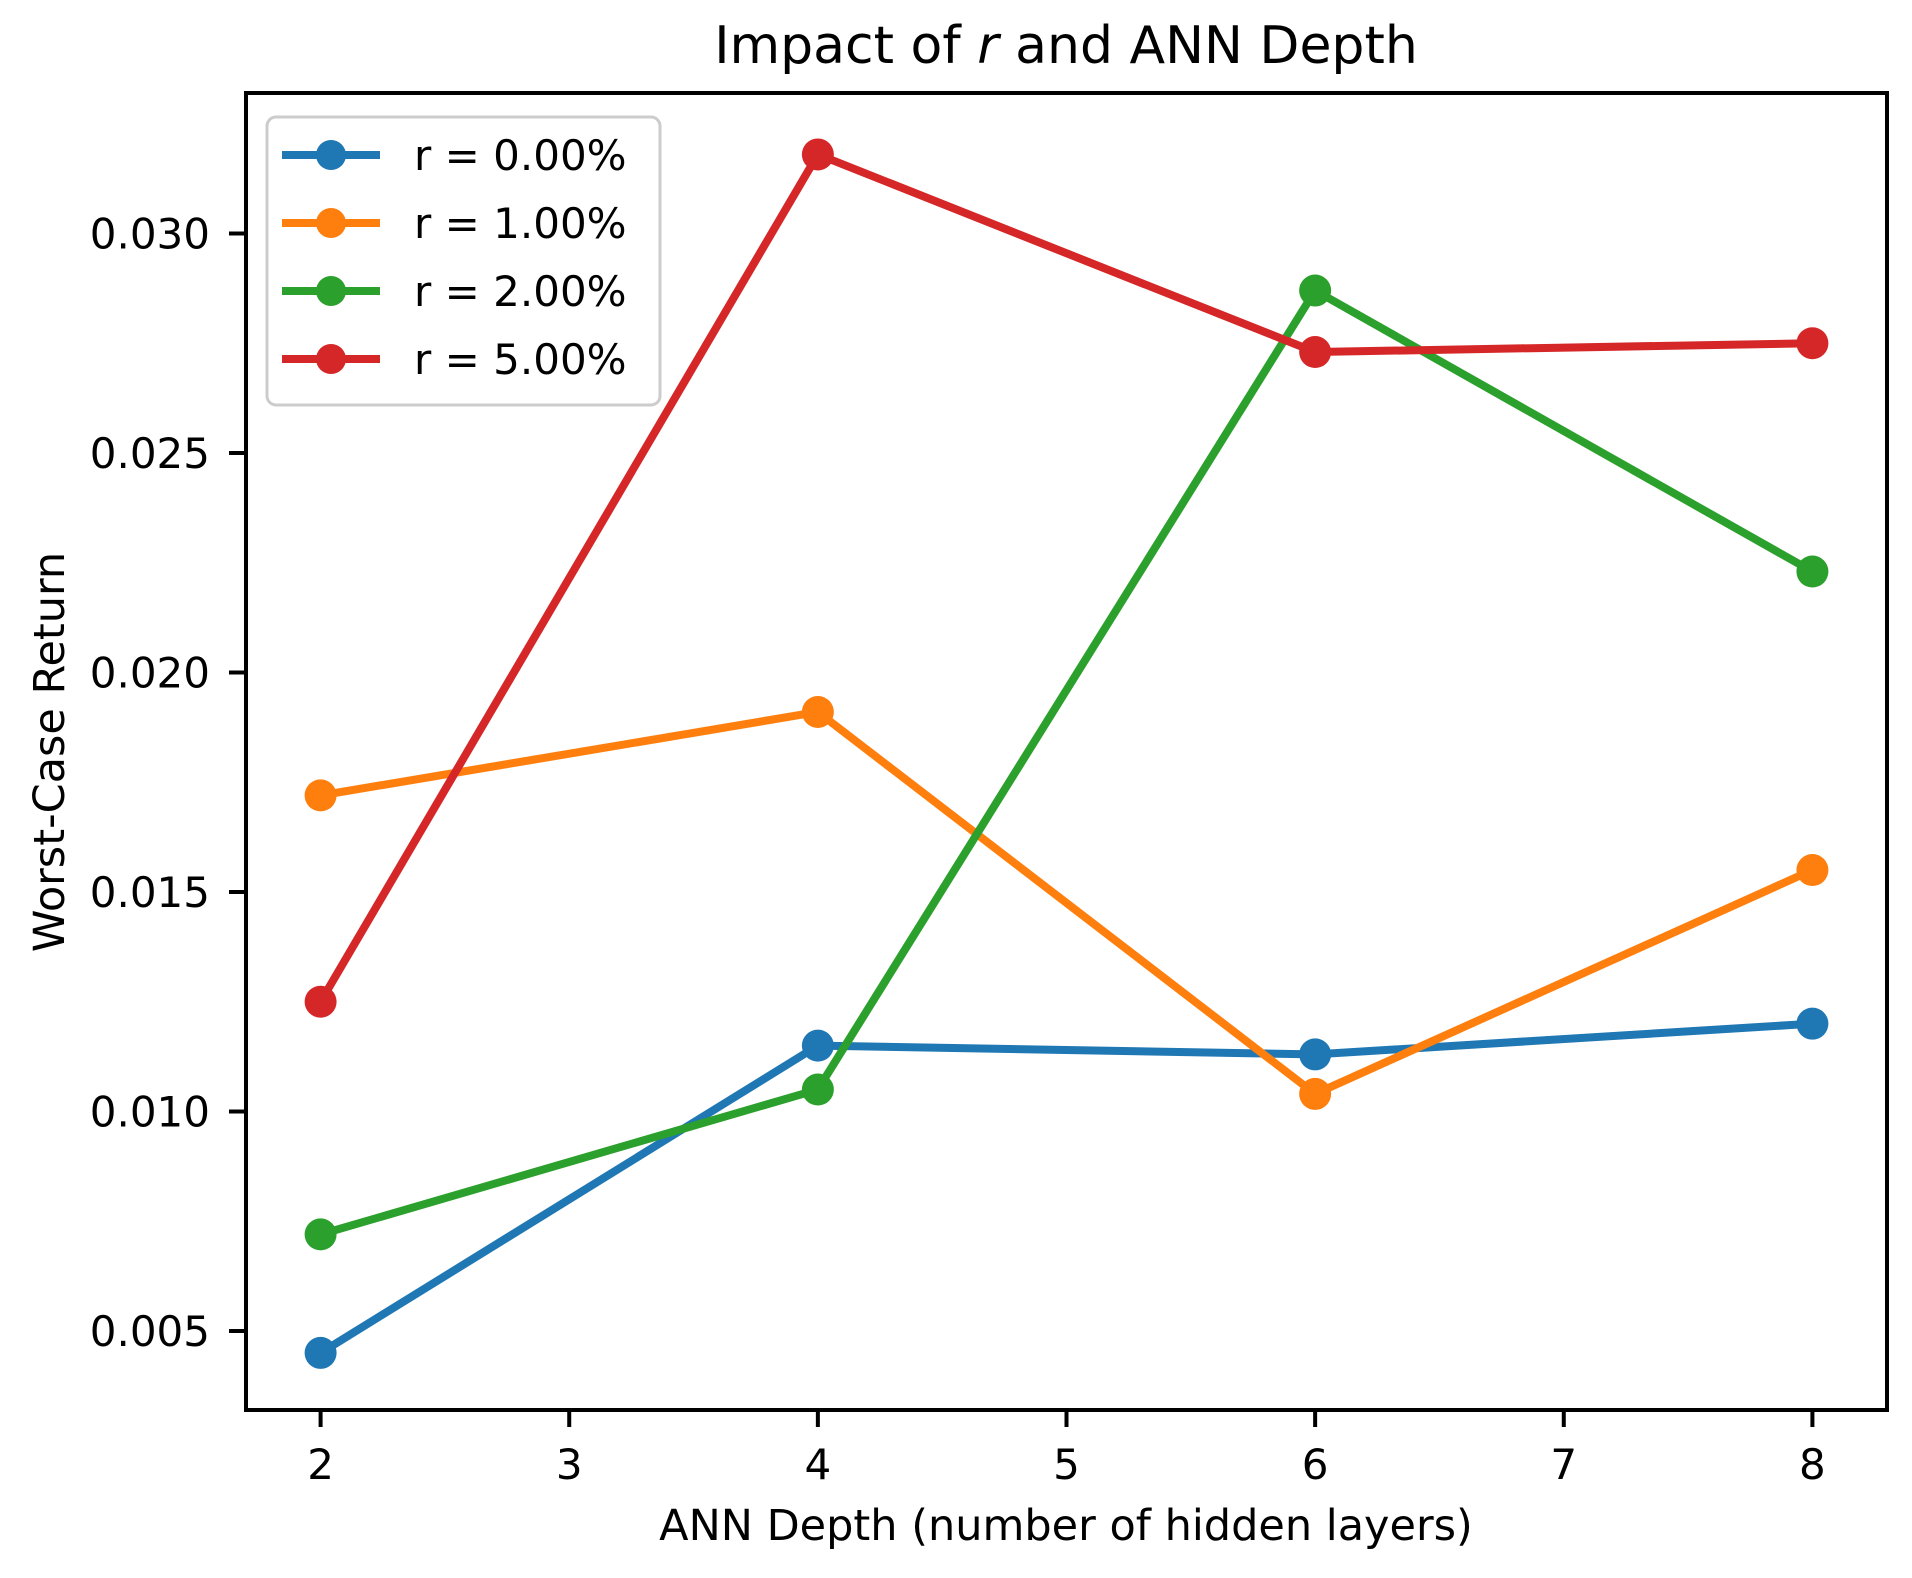 This screenshot has width=1912, height=1578. Describe the element at coordinates (569, 1464) in the screenshot. I see `x-tick-label: 3` at that location.